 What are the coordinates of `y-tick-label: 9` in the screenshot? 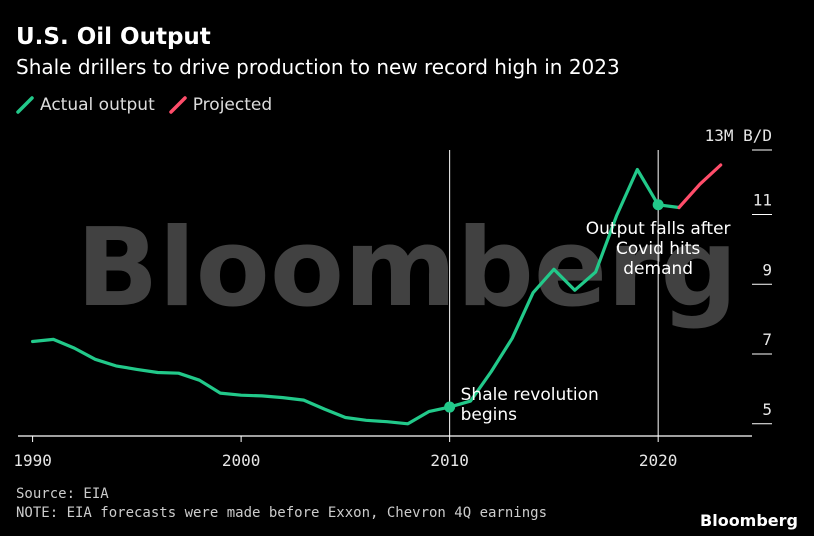 It's located at (767, 269).